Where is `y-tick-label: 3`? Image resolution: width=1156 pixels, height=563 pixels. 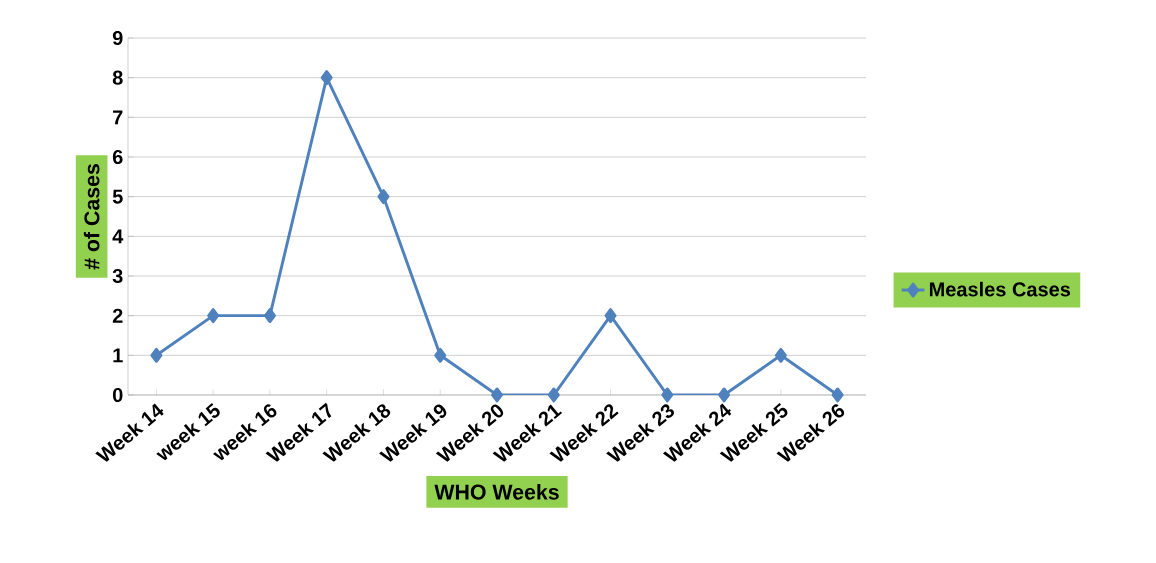
y-tick-label: 3 is located at coordinates (117, 276).